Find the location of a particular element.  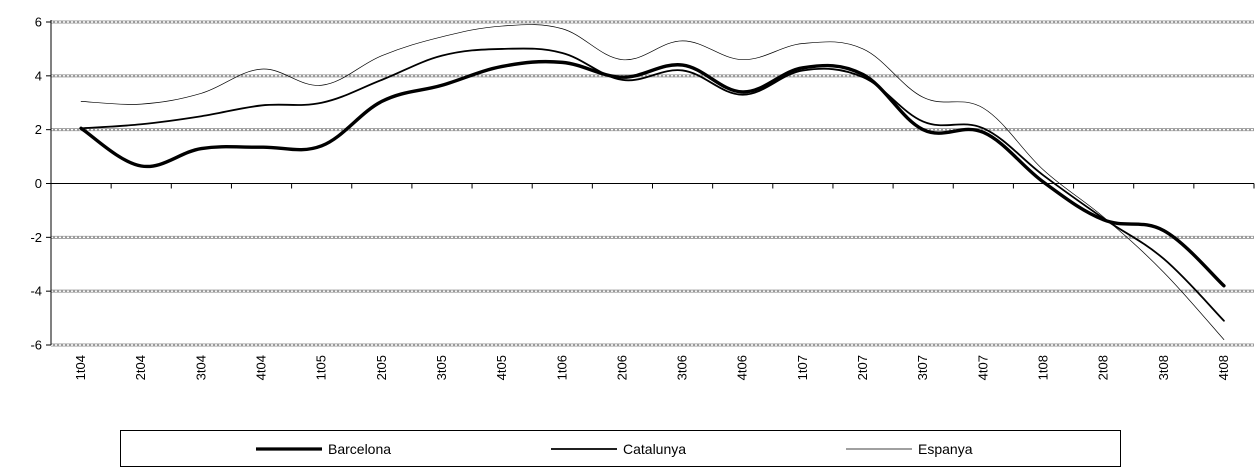

legend-swatch-catalunya is located at coordinates (584, 448).